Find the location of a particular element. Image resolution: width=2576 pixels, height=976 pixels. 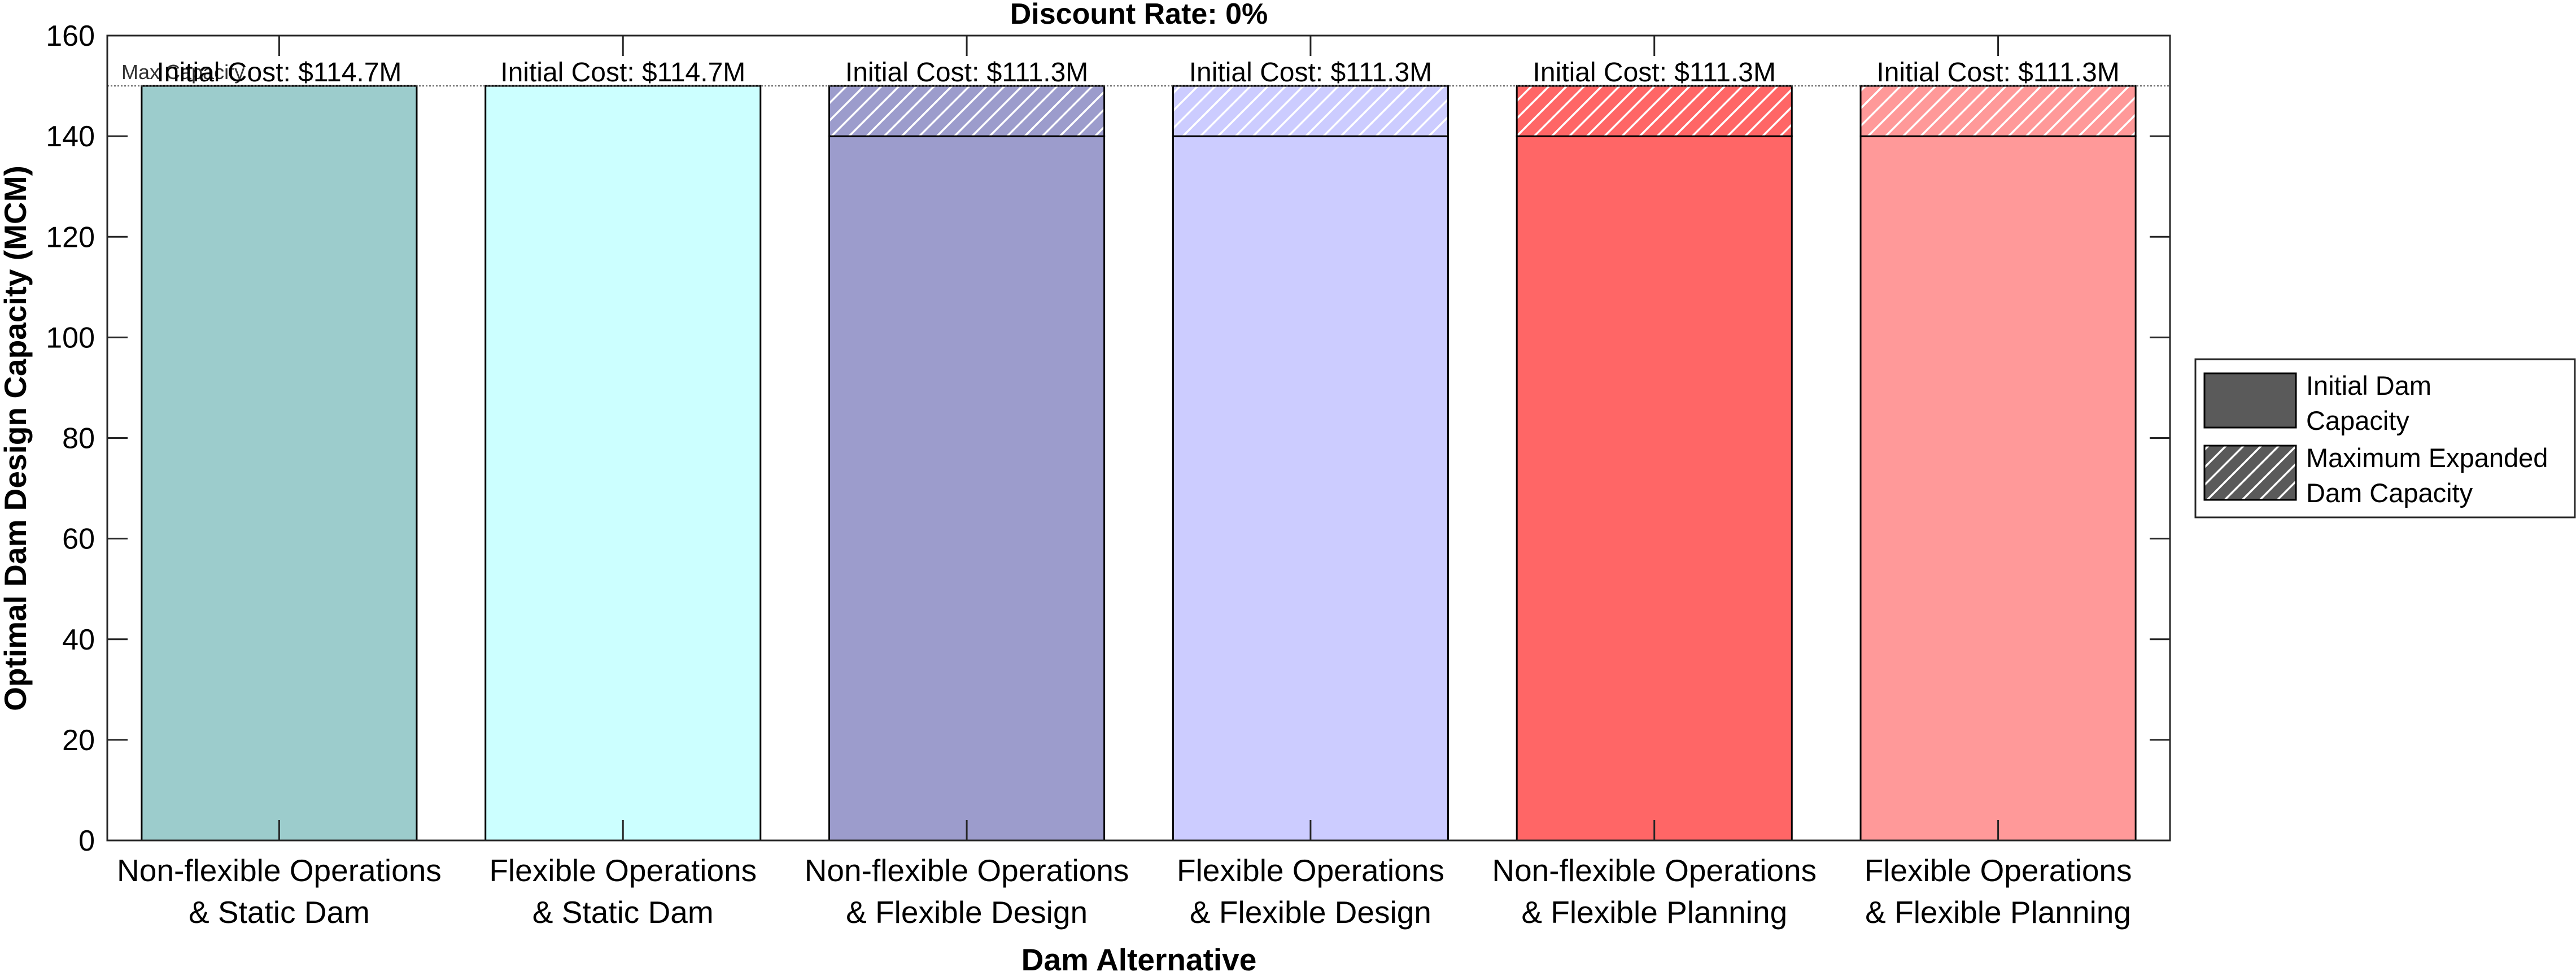

x-tick-label: Flexible Operations & Static Dam is located at coordinates (623, 891).